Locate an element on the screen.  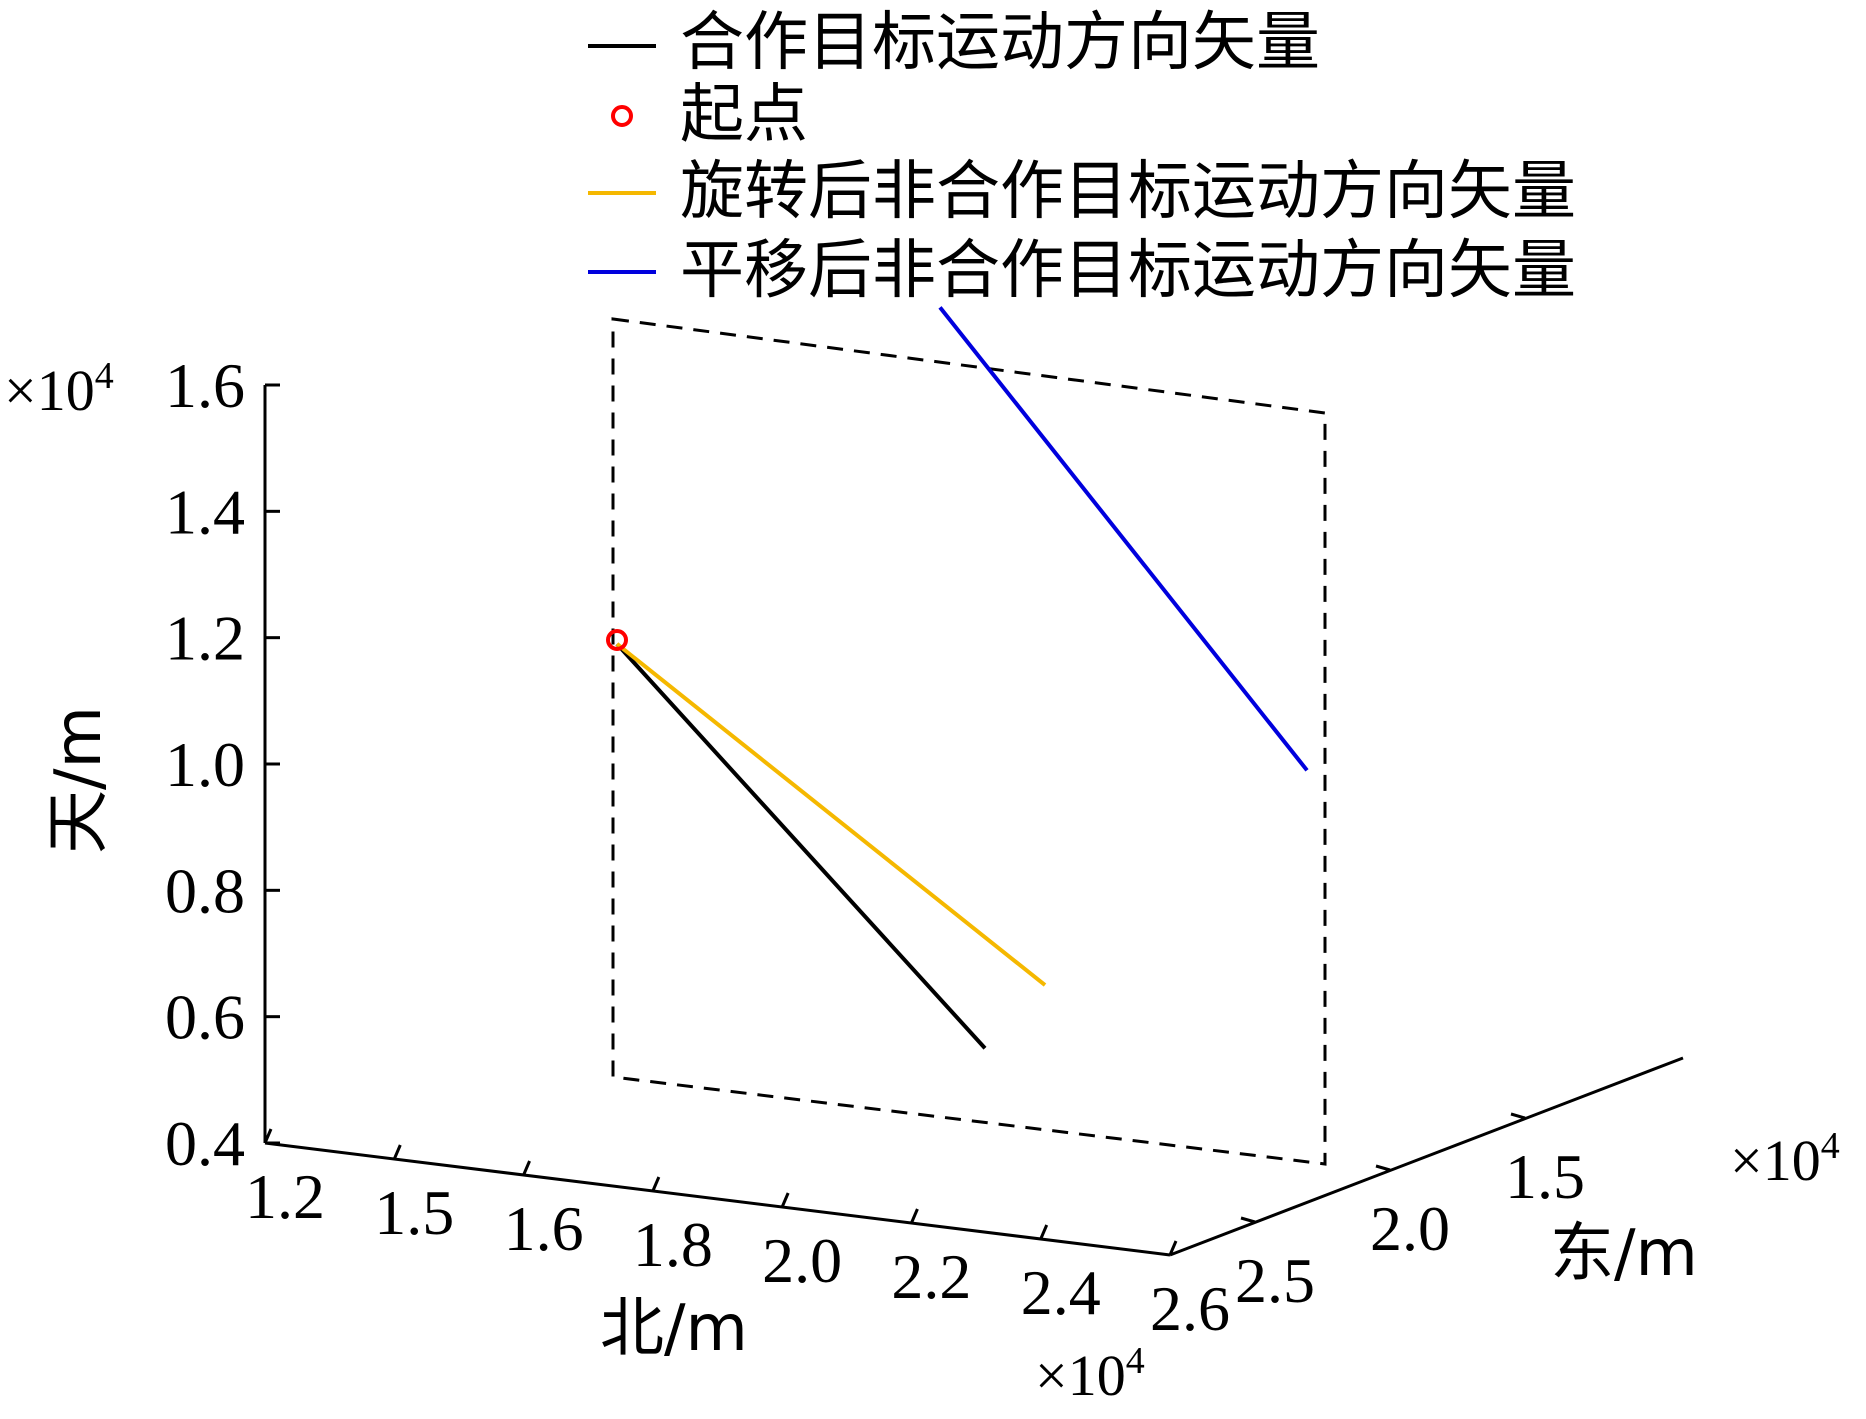
z-axis: 0.4 0.6 0.8 1.0 1.2 1.4 1.6 ×10⁴ 天/m is located at coordinates (142, 764).